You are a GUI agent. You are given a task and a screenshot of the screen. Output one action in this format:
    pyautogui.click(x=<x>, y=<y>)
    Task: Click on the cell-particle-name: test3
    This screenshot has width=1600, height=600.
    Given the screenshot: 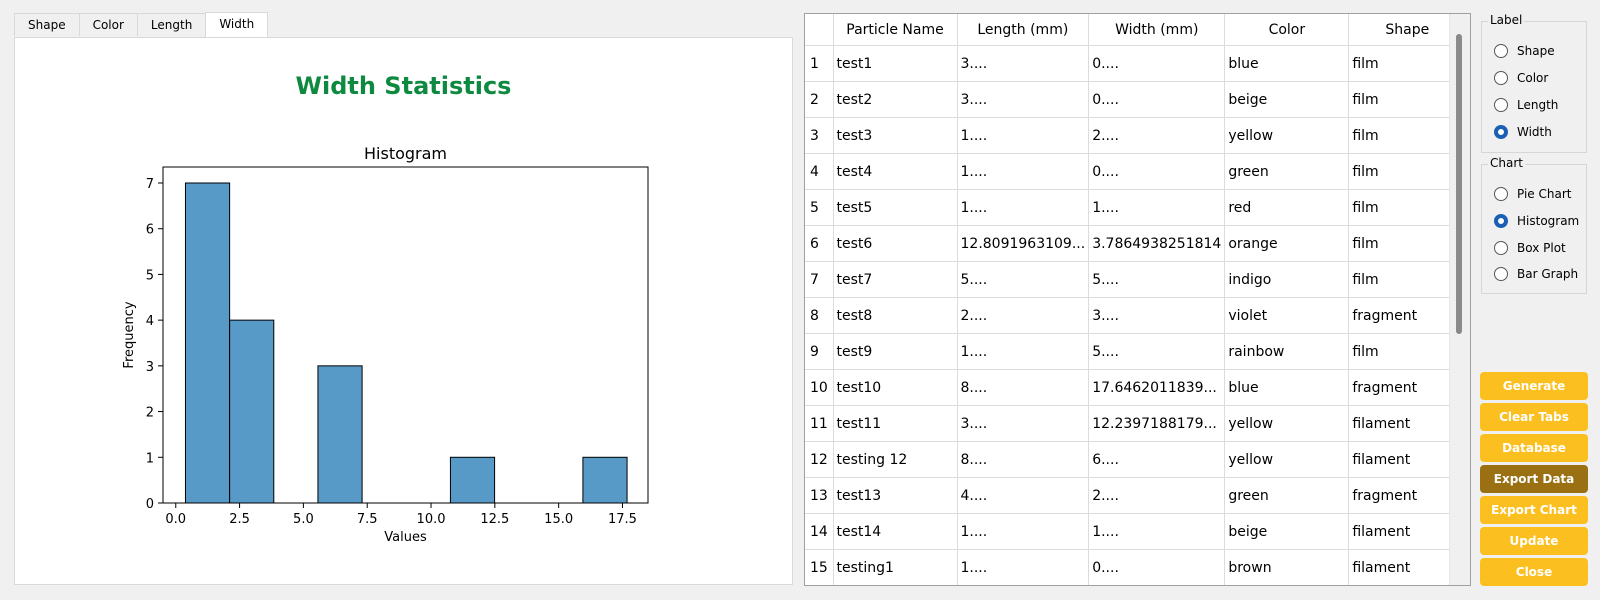 What is the action you would take?
    pyautogui.click(x=895, y=135)
    